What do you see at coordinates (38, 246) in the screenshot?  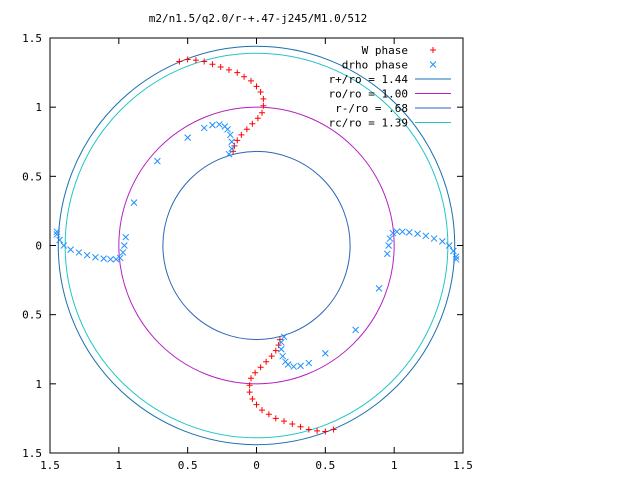 I see `y-tick-label: 0` at bounding box center [38, 246].